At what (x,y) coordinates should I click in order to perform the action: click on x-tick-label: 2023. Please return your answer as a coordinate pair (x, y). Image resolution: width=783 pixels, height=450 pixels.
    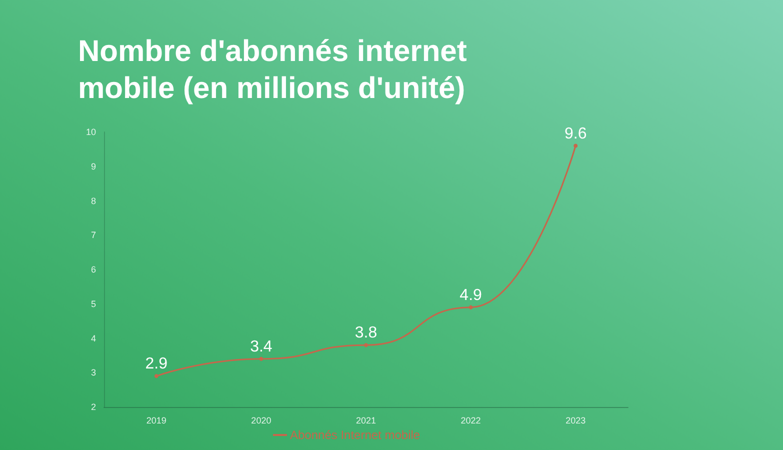
    Looking at the image, I should click on (576, 421).